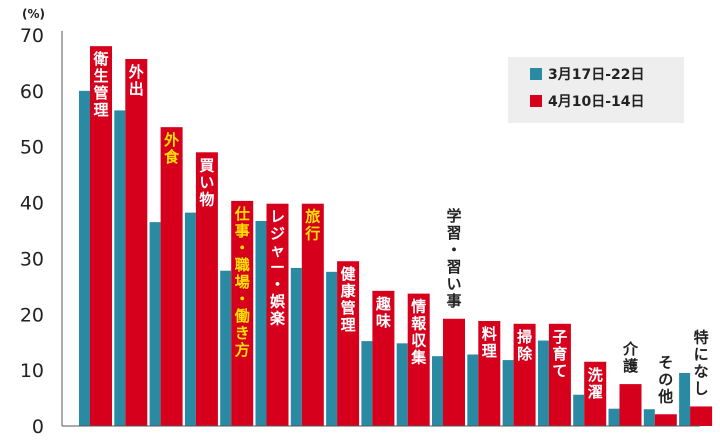 The height and width of the screenshot is (440, 720). I want to click on category-label: 介護, so click(630, 357).